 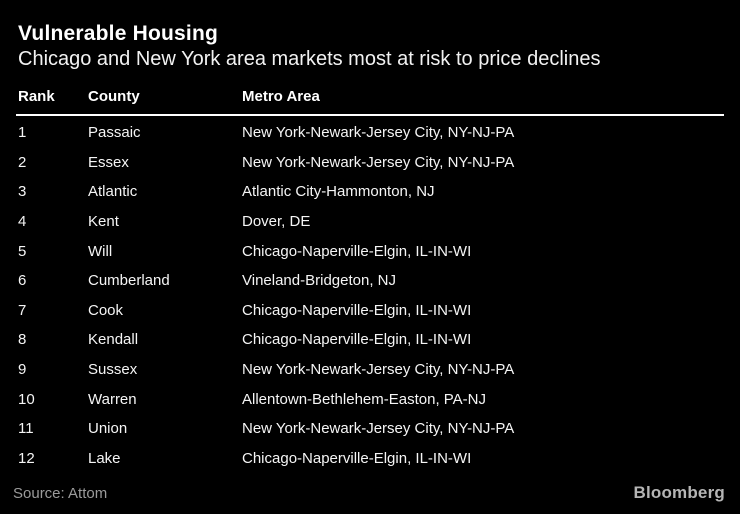 I want to click on rank-cell: 10, so click(x=26, y=399).